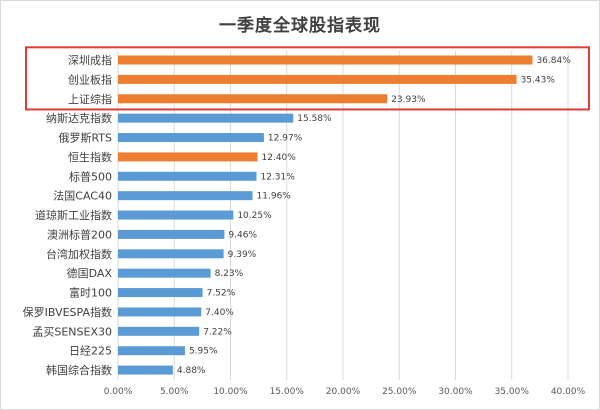 This screenshot has width=600, height=410. What do you see at coordinates (79, 118) in the screenshot?
I see `category-label: 纳斯达克指数` at bounding box center [79, 118].